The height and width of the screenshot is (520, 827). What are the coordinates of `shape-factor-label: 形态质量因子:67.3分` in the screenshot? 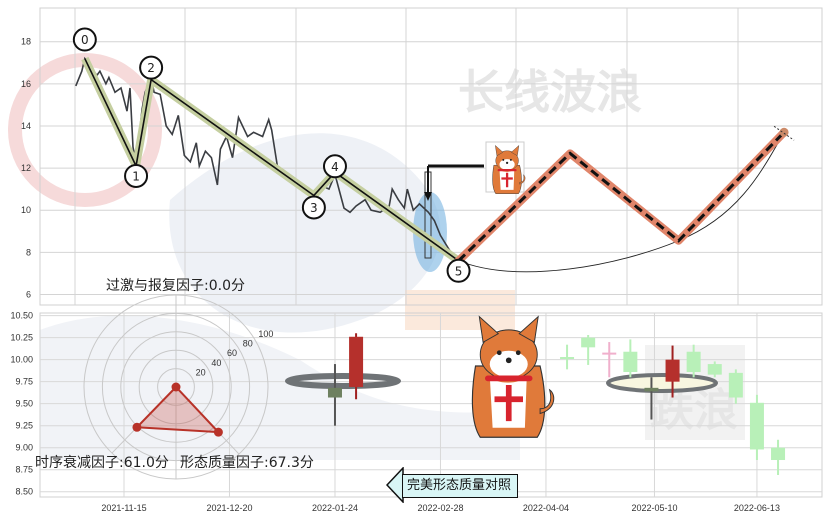 It's located at (247, 463).